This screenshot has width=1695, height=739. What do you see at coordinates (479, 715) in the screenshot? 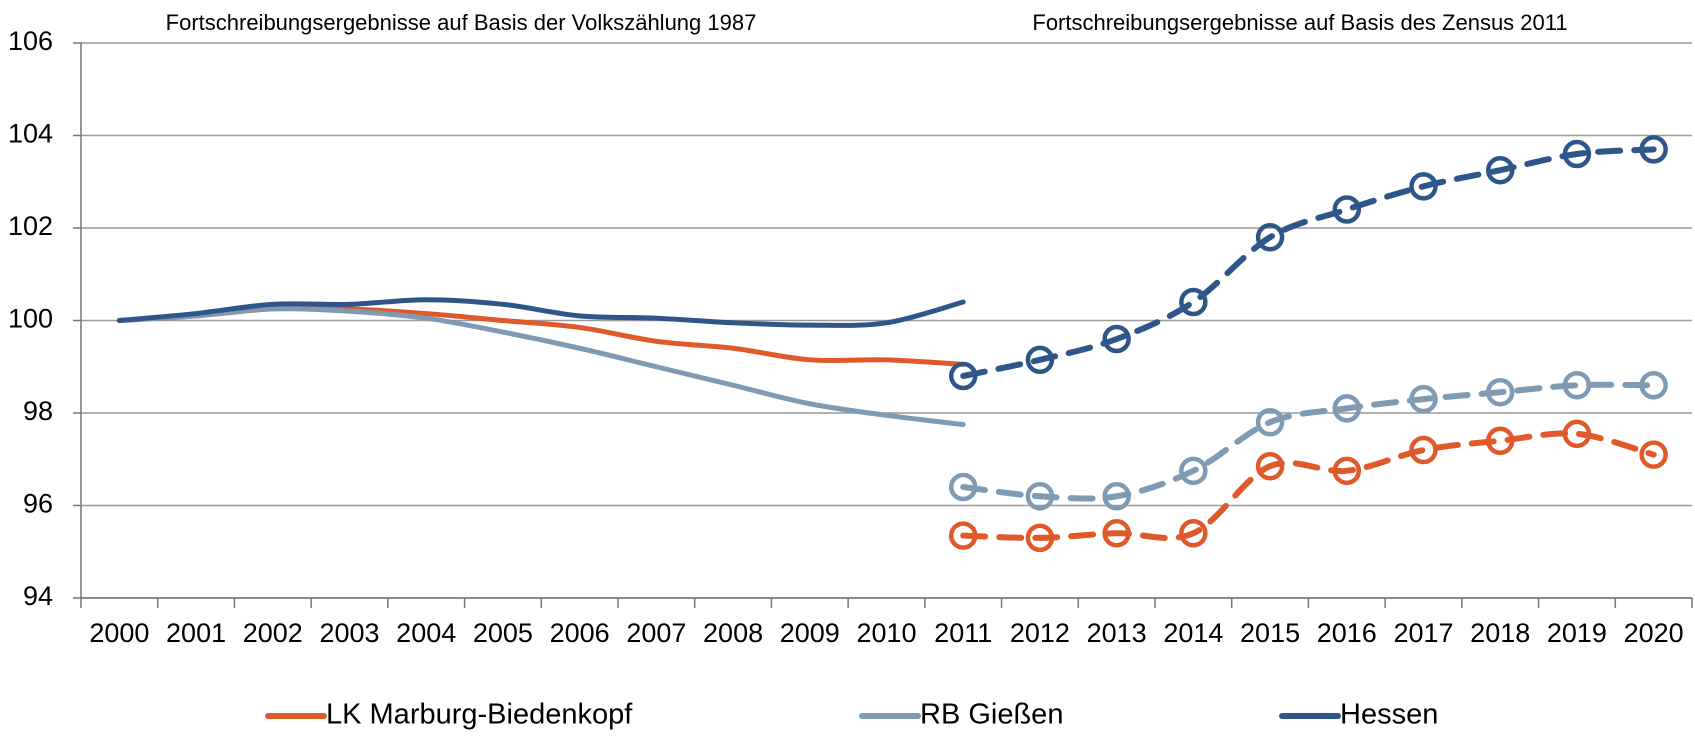
I see `legend-label: LK Marburg-Biedenkopf` at bounding box center [479, 715].